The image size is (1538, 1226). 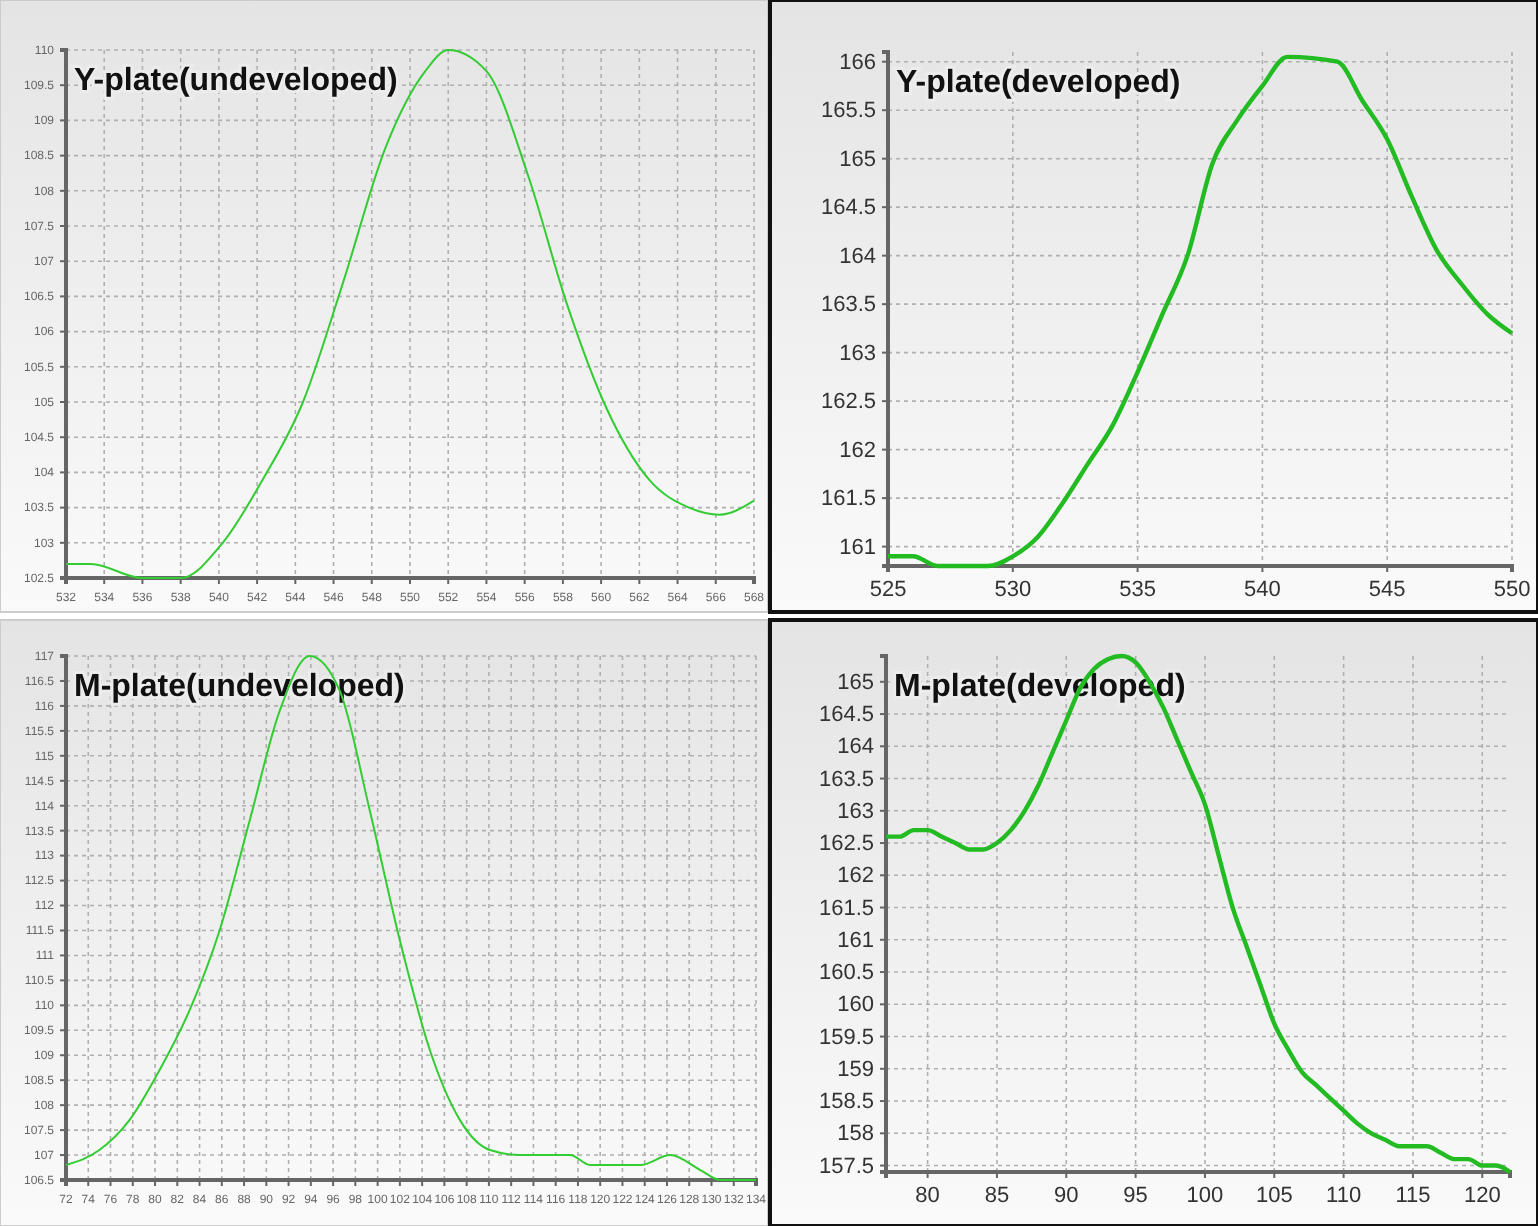 I want to click on y-tick-label: 160.5, so click(x=846, y=973).